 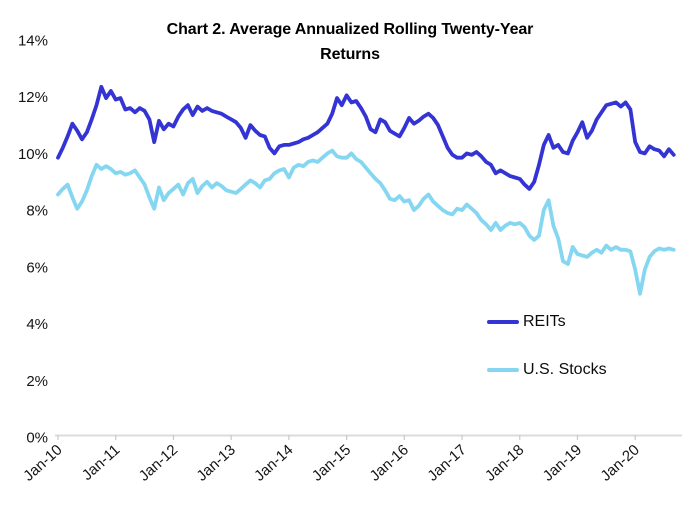 I want to click on x-tick-label: Jan-19, so click(x=562, y=462).